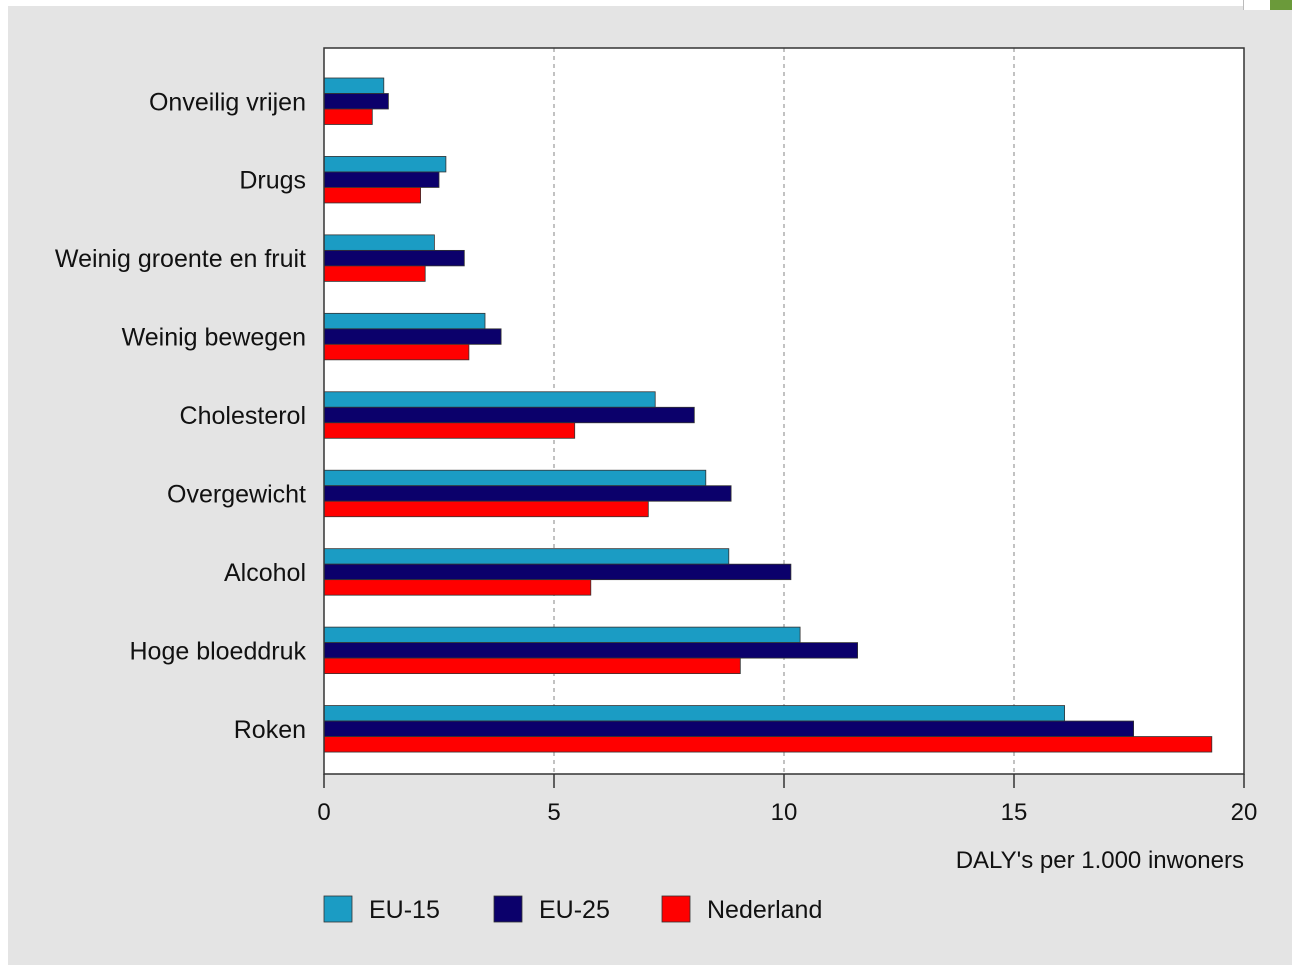 The image size is (1292, 967). I want to click on category-label: Alcohol, so click(265, 573).